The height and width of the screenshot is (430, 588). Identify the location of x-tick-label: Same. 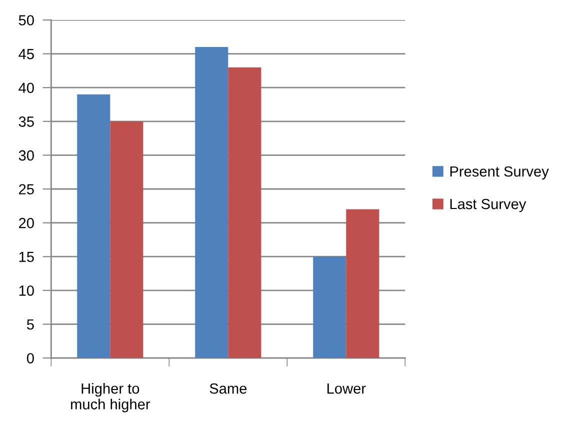
(228, 388).